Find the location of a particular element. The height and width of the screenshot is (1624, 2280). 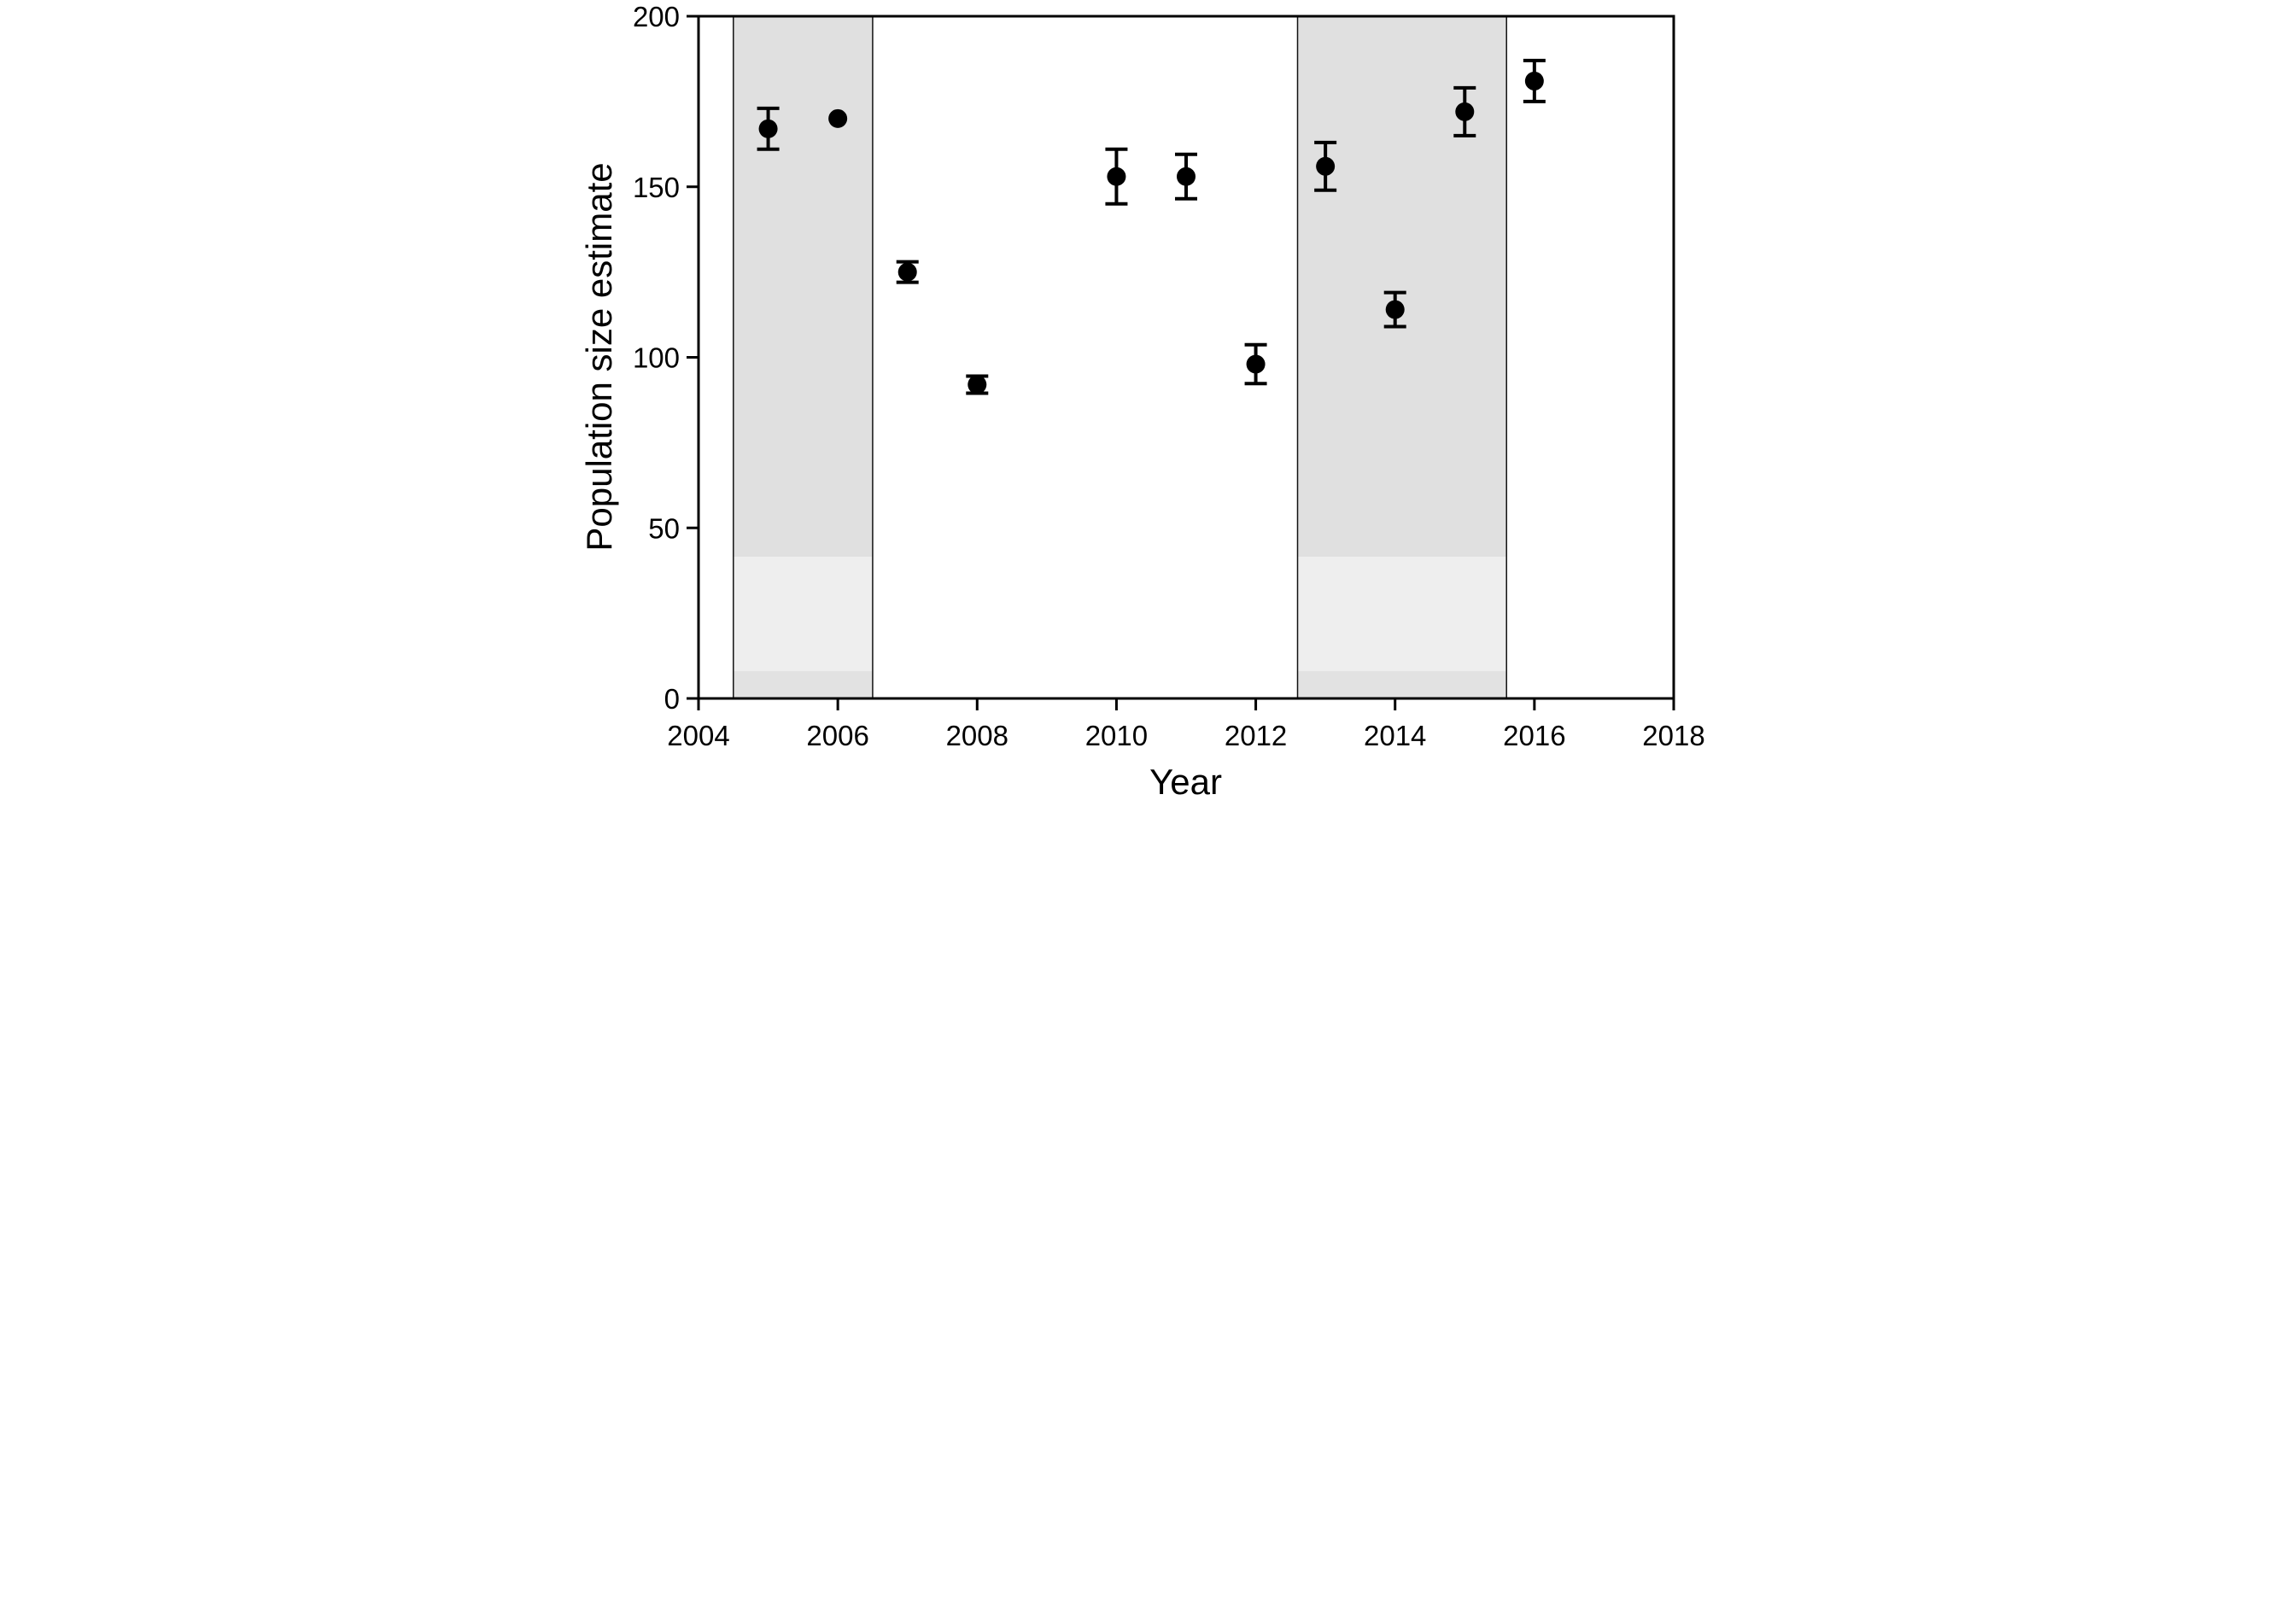

y-tick-label: 0 is located at coordinates (671, 699).